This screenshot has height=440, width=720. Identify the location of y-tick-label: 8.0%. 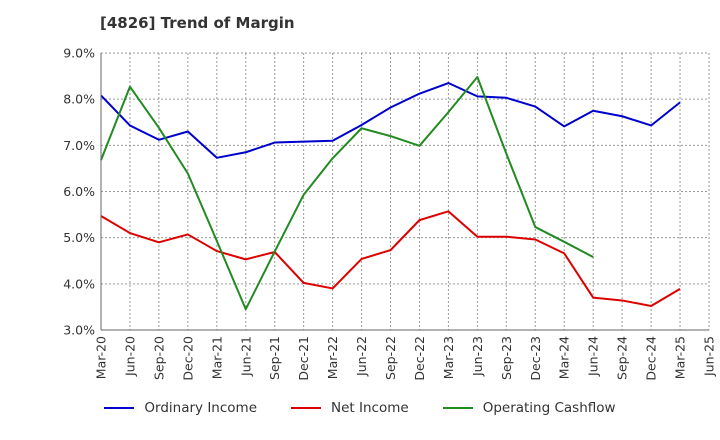
(79, 99).